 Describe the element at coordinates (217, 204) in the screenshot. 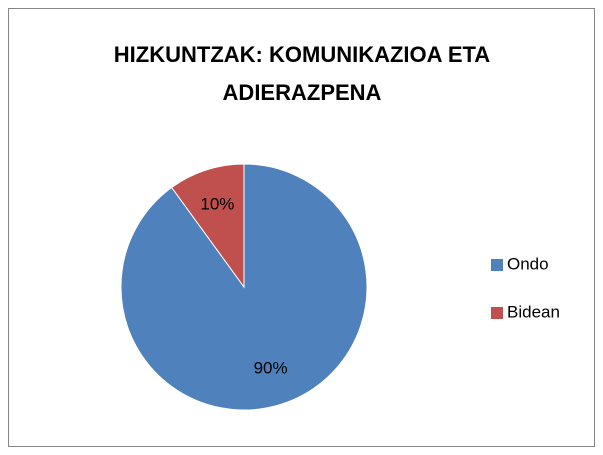

I see `data-label: 10%` at that location.